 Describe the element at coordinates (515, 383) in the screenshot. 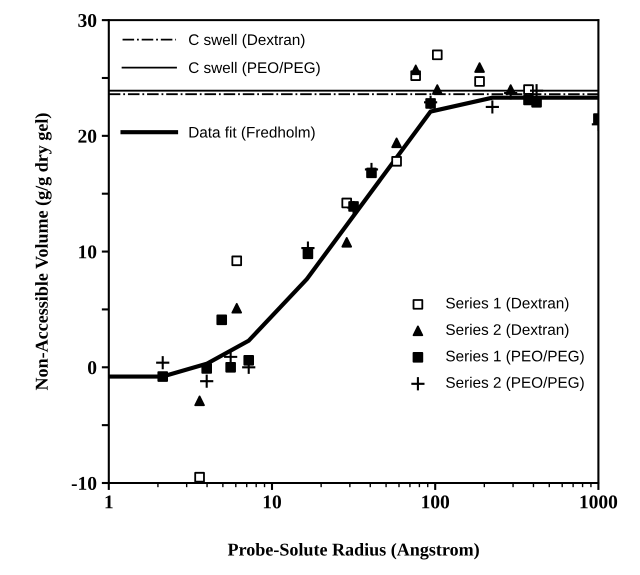

I see `legend-label: Series 2 (PEO/PEG)` at that location.